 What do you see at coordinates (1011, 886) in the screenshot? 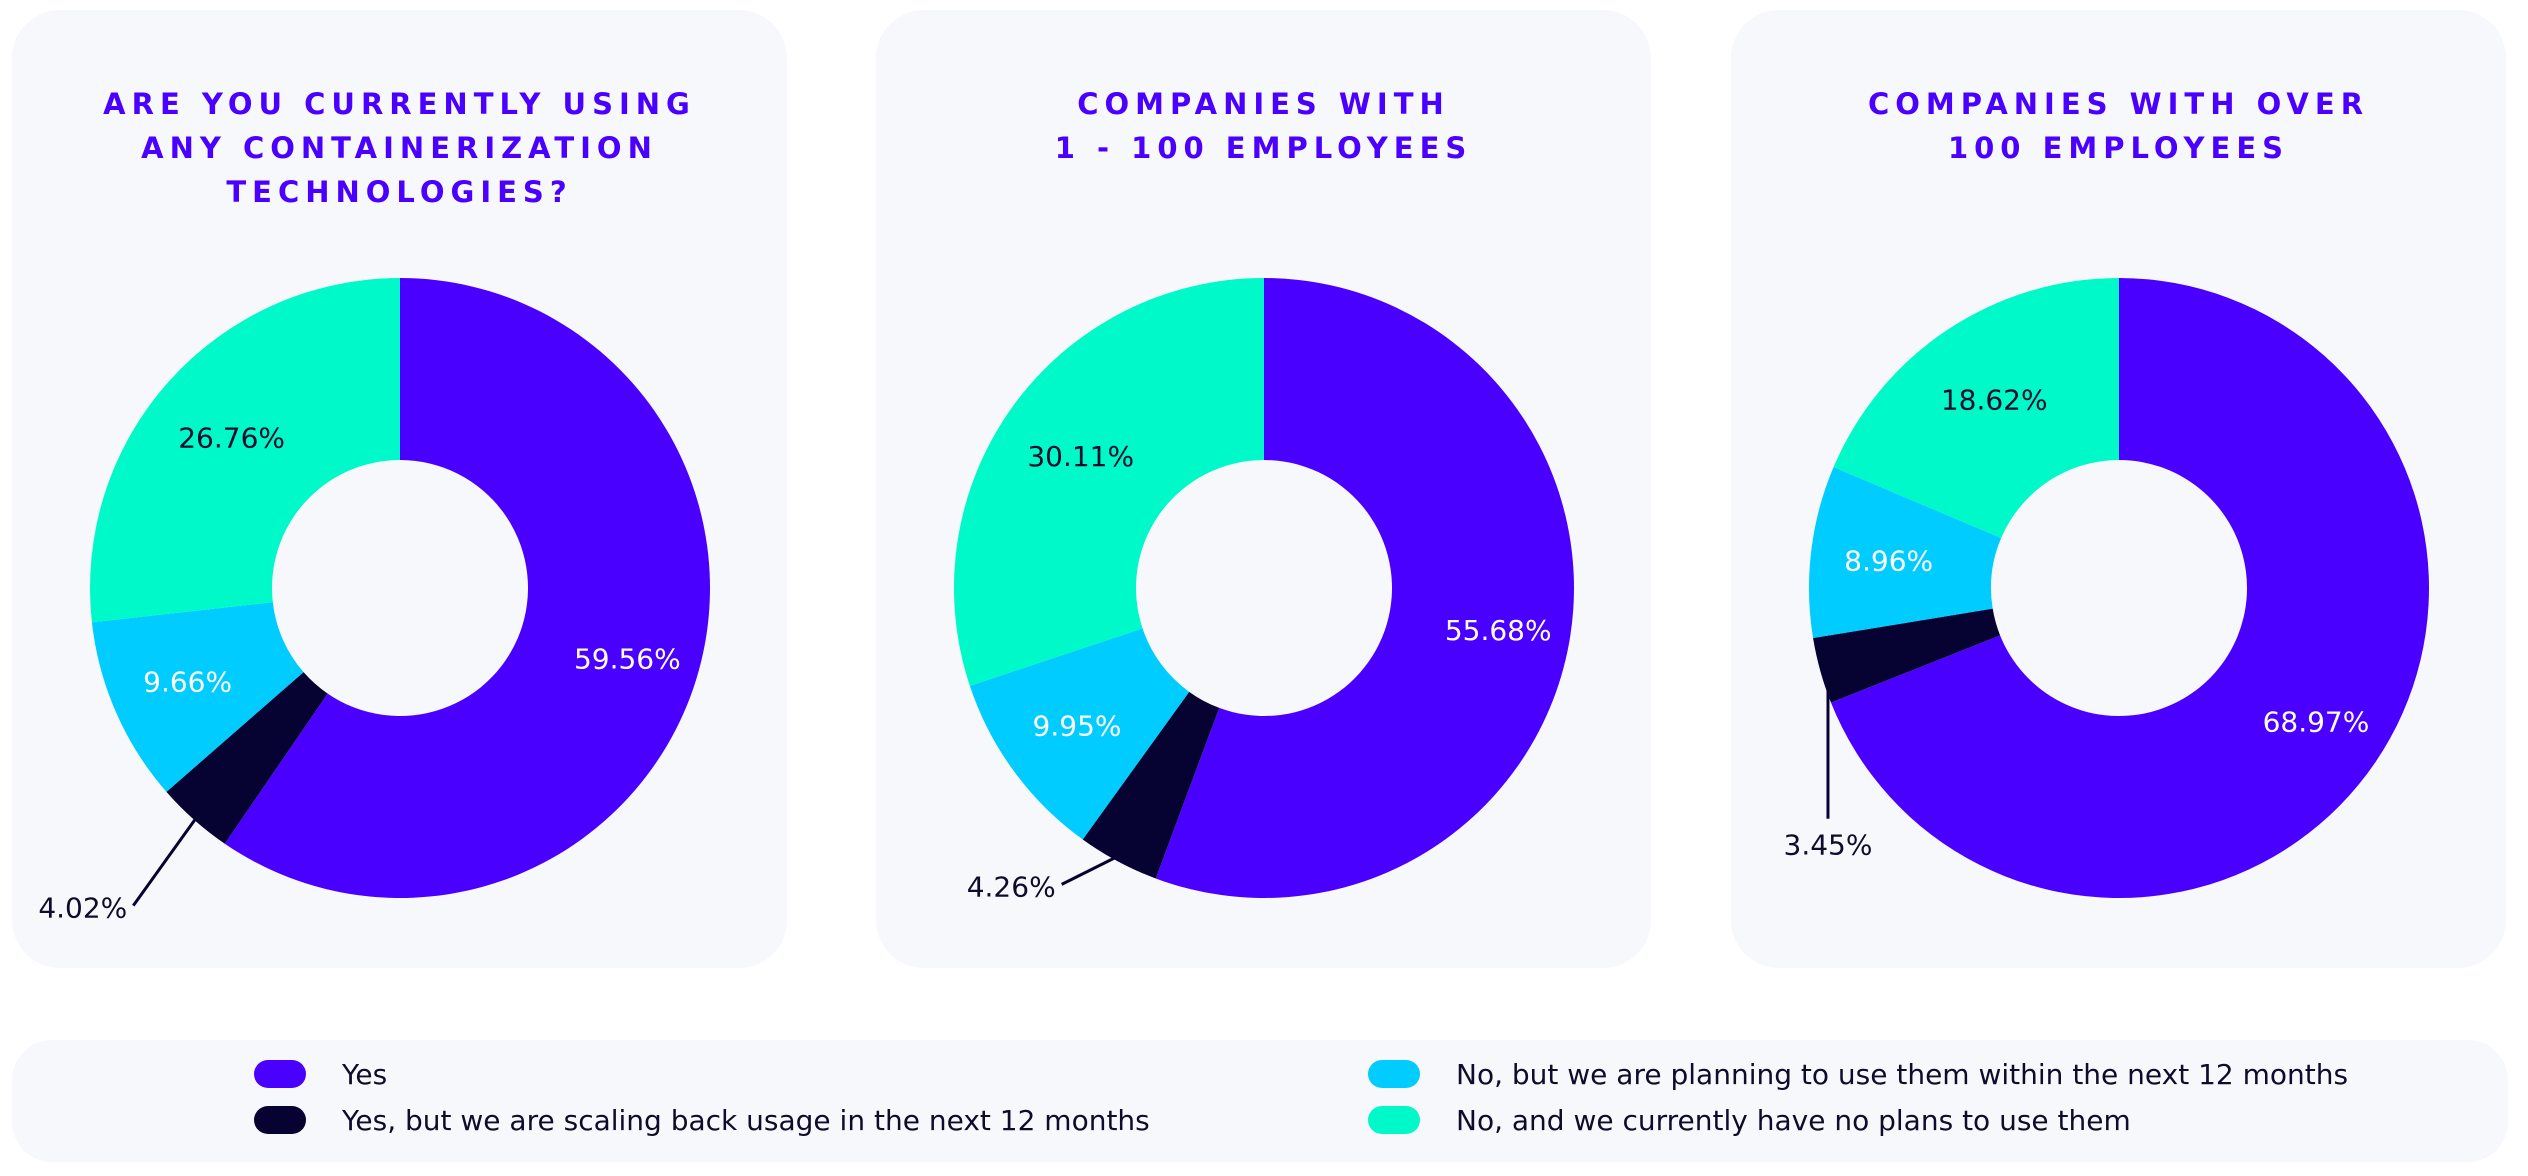
I see `data-label-scaling-back: 4.26%` at bounding box center [1011, 886].